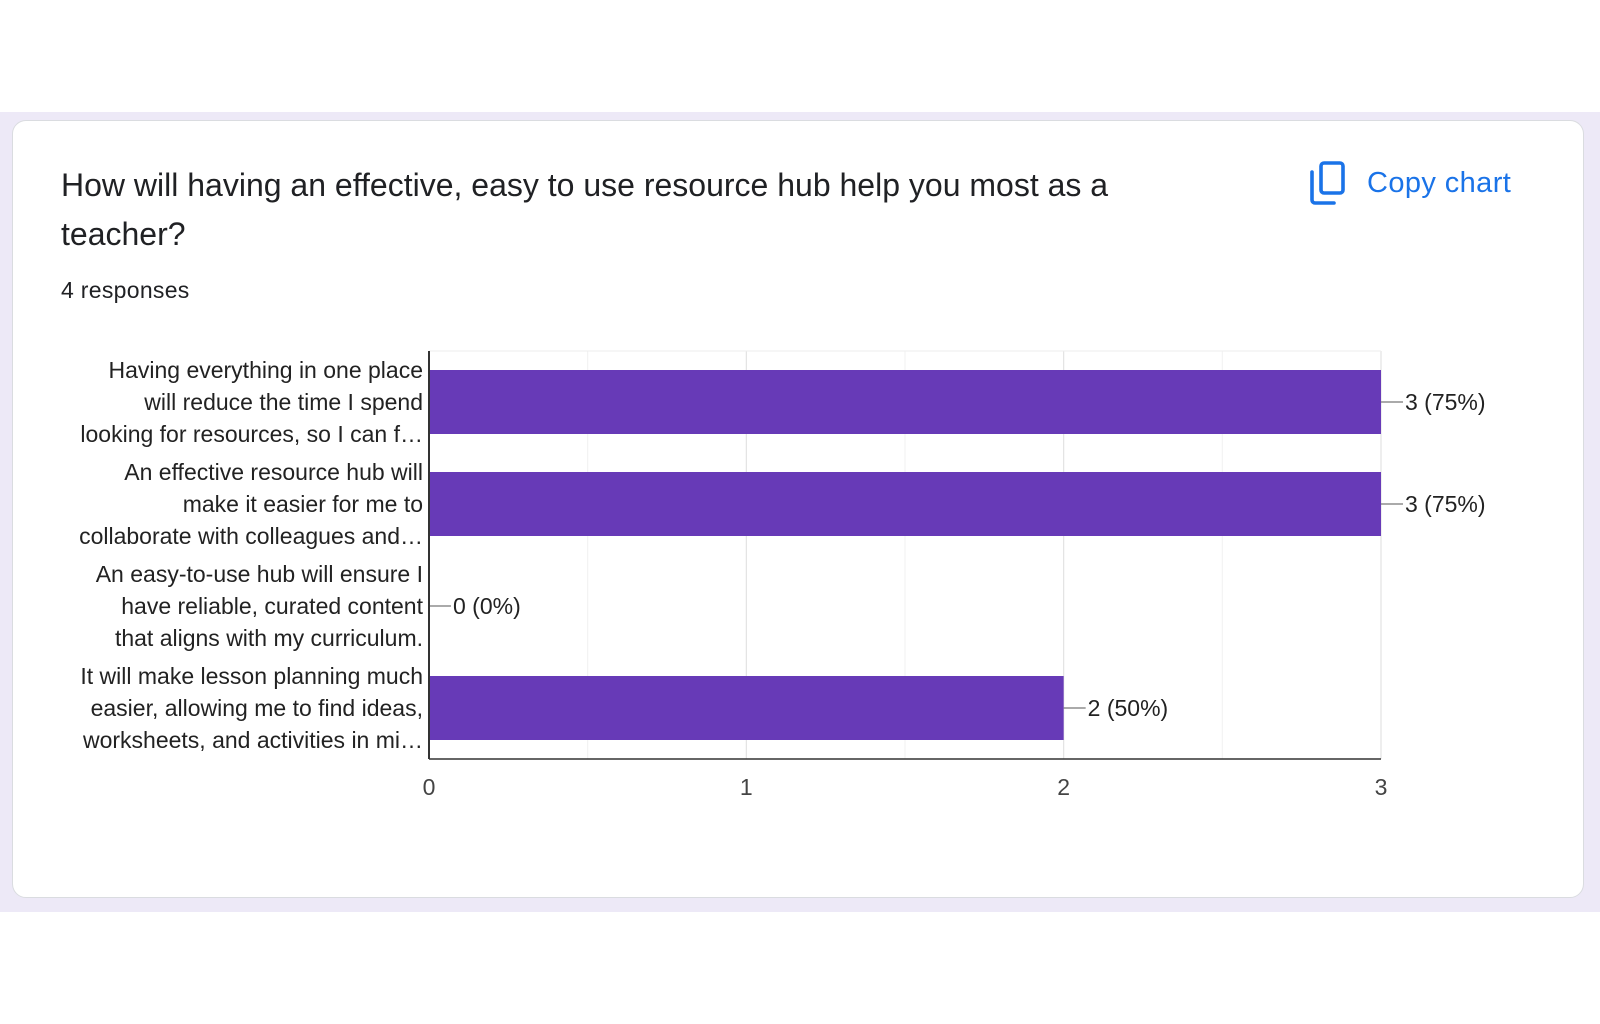  What do you see at coordinates (1128, 708) in the screenshot?
I see `data-label: 2 (50%)` at bounding box center [1128, 708].